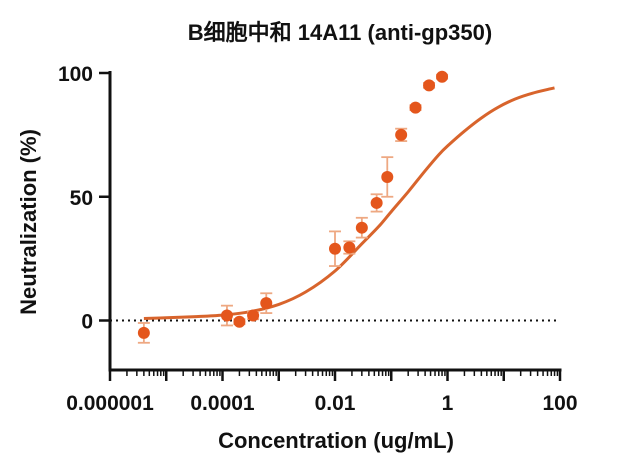 Image resolution: width=630 pixels, height=467 pixels. What do you see at coordinates (87, 322) in the screenshot?
I see `y-tick-label: 0` at bounding box center [87, 322].